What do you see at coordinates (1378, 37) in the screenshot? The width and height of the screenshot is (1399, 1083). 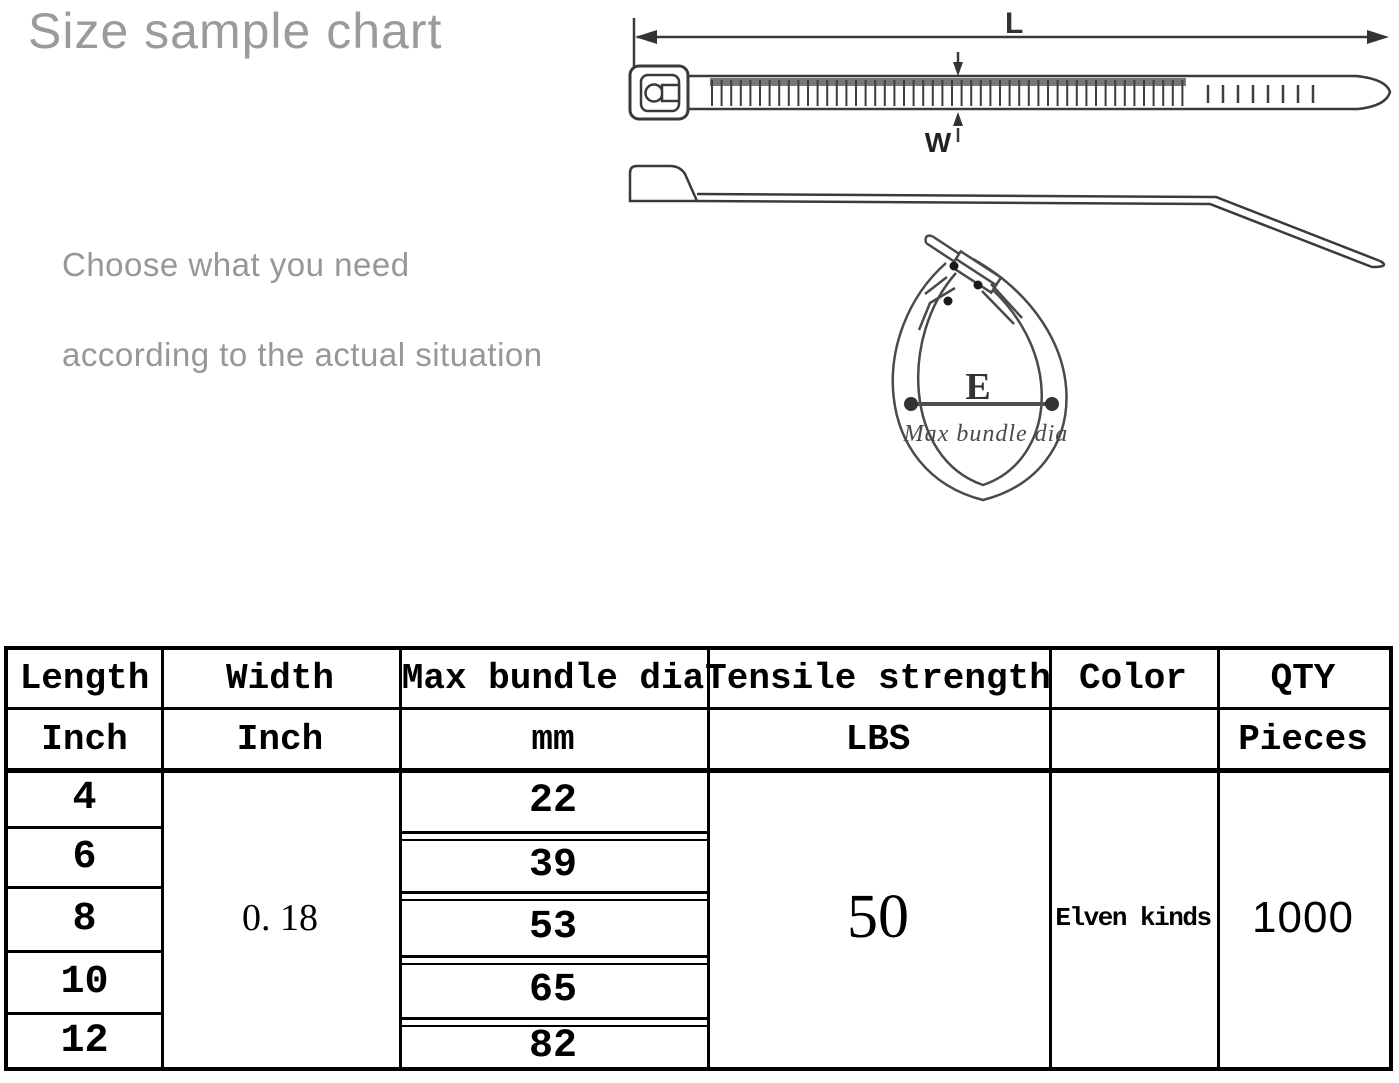 I see `arrowhead-right` at bounding box center [1378, 37].